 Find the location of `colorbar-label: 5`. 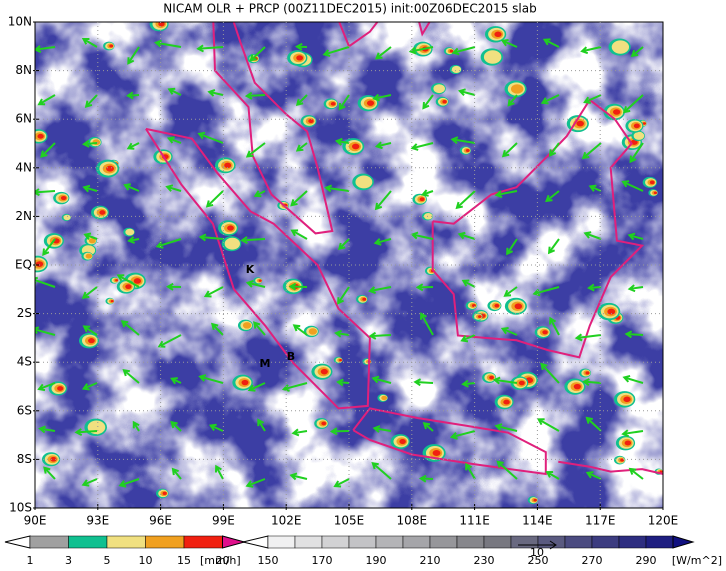

colorbar-label: 5 is located at coordinates (107, 560).